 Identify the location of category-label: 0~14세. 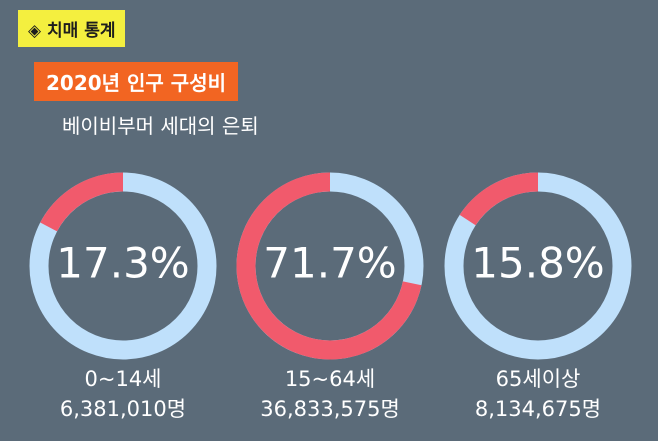
(123, 379).